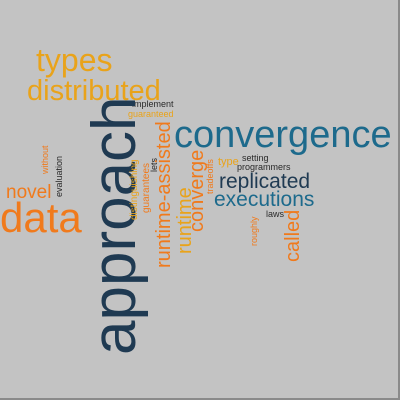 The image size is (400, 400). What do you see at coordinates (197, 190) in the screenshot?
I see `word-converge: converge` at bounding box center [197, 190].